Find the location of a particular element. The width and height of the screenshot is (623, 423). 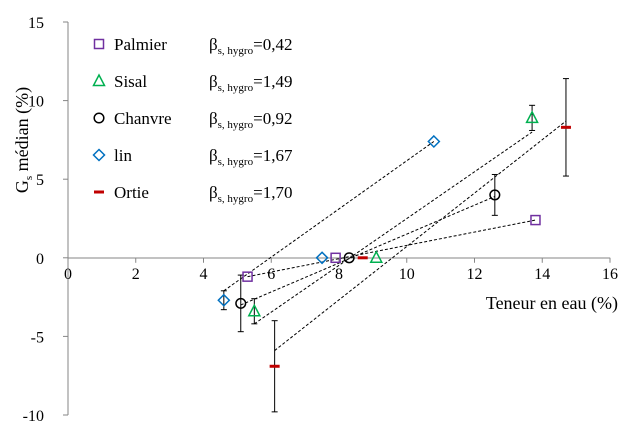

y-tick-label: -10 is located at coordinates (33, 415).